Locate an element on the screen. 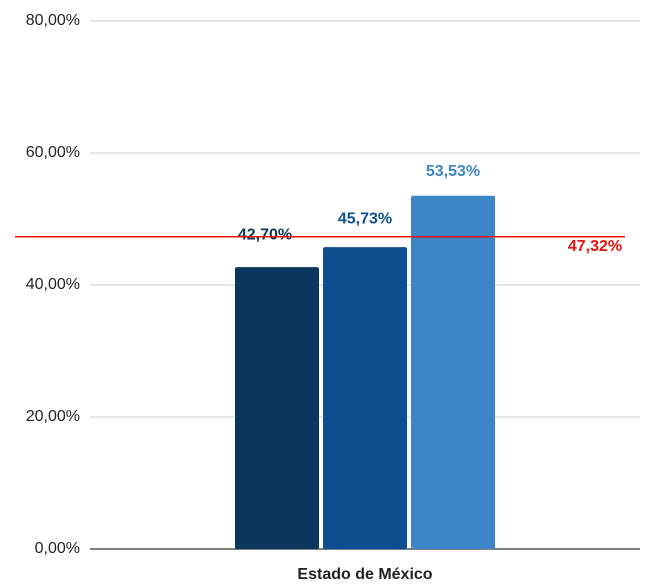 This screenshot has width=647, height=586. data-label: 53,53% is located at coordinates (453, 171).